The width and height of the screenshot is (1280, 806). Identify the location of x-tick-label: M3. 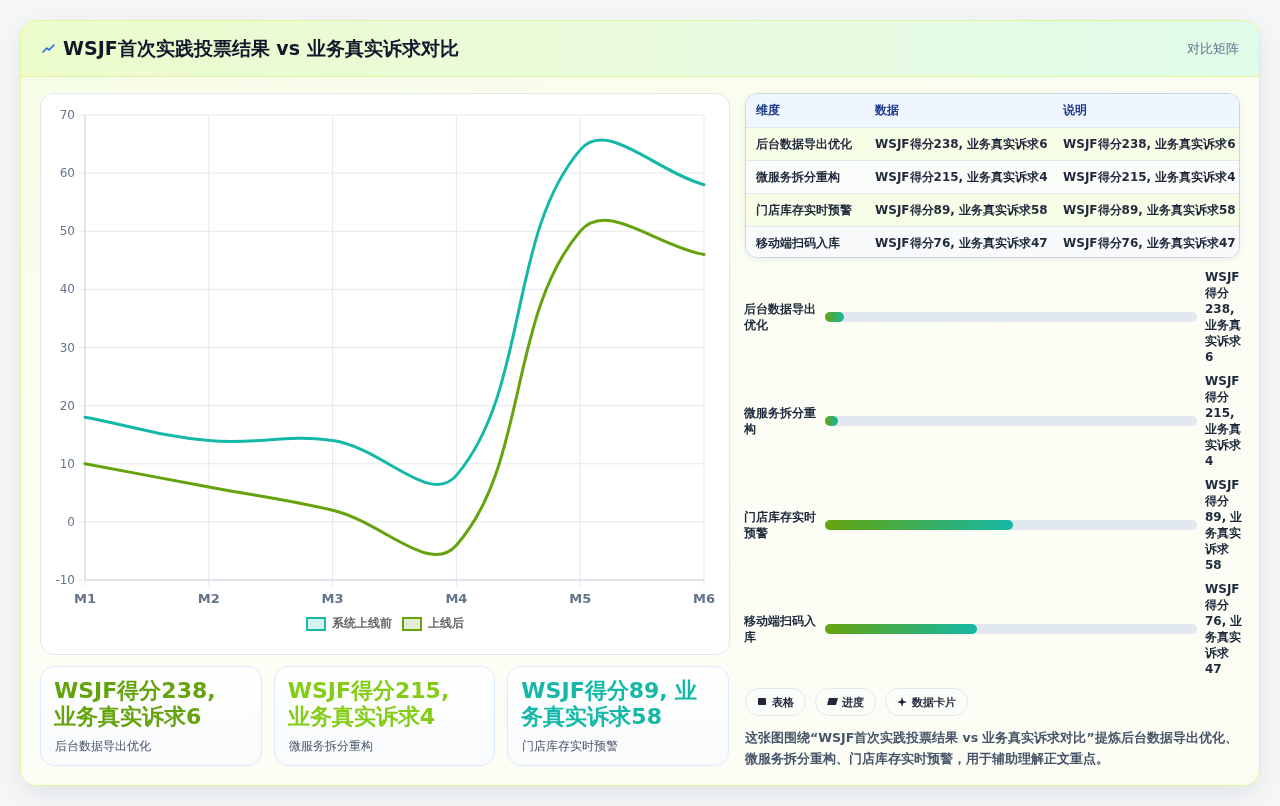
(332, 598).